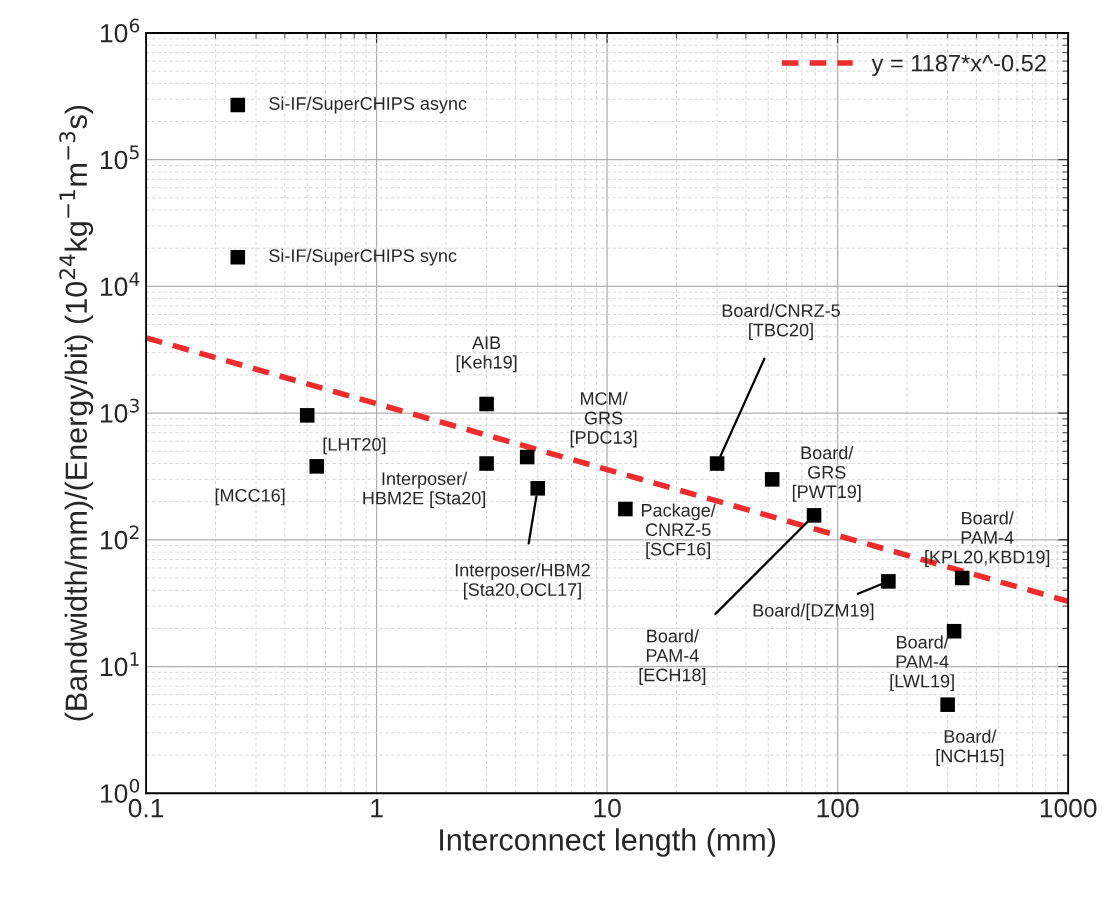 The height and width of the screenshot is (916, 1115). What do you see at coordinates (838, 808) in the screenshot?
I see `x-tick-label: 100` at bounding box center [838, 808].